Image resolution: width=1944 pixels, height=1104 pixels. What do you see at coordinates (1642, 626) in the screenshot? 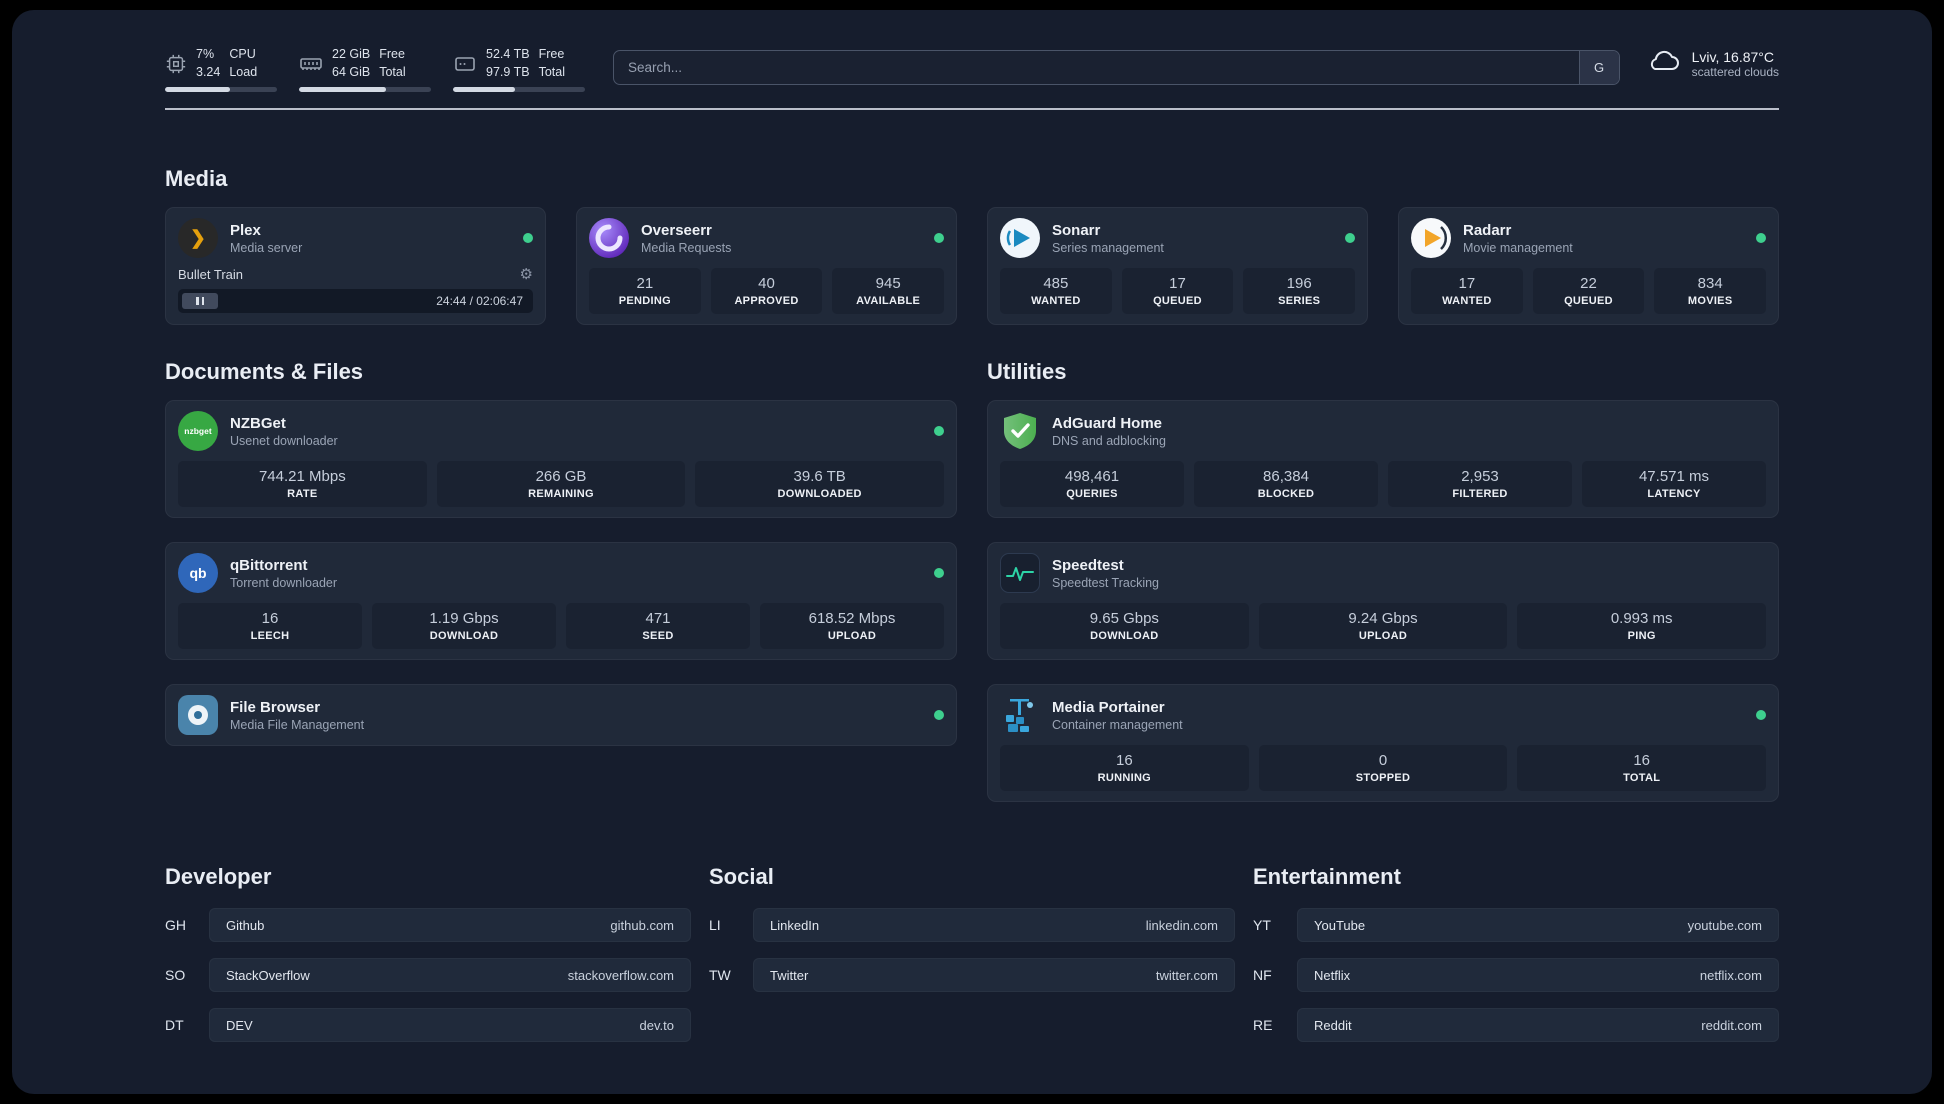
I see `stat-ping: 0.993 ms PING` at bounding box center [1642, 626].